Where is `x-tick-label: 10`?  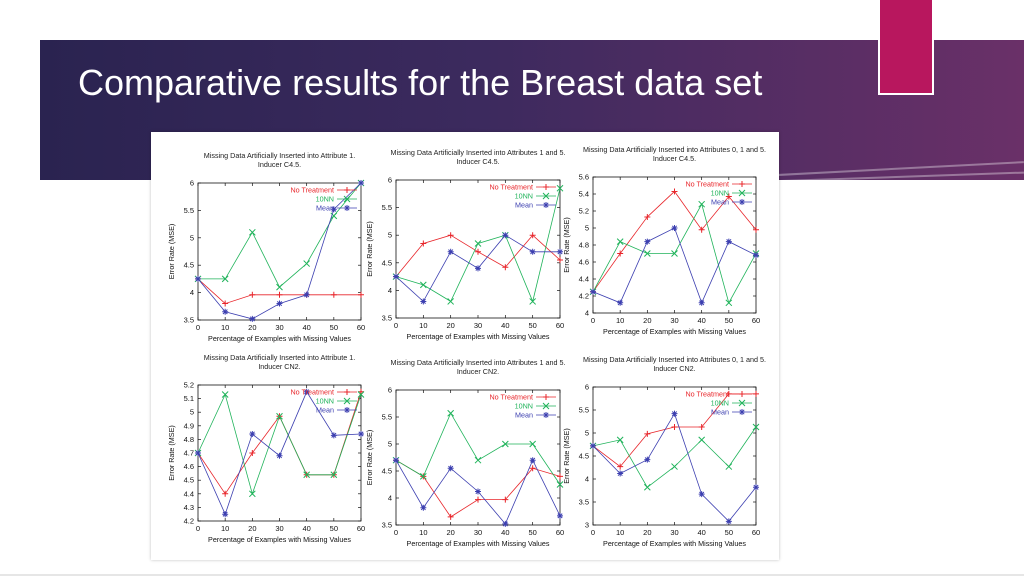
x-tick-label: 10 is located at coordinates (620, 532).